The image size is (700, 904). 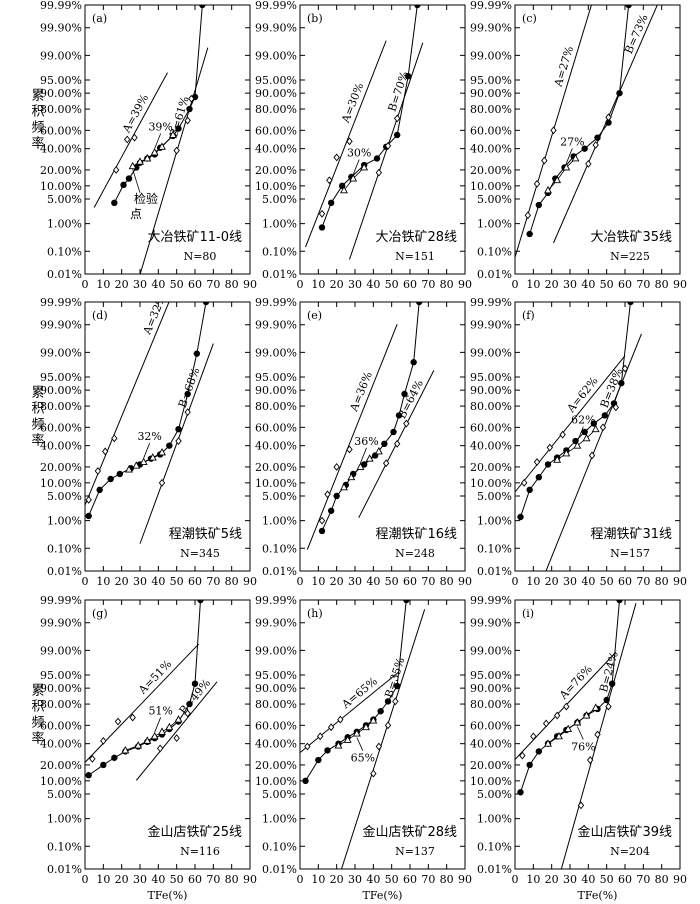 I want to click on site-label: 金山店铁矿28线, so click(x=409, y=832).